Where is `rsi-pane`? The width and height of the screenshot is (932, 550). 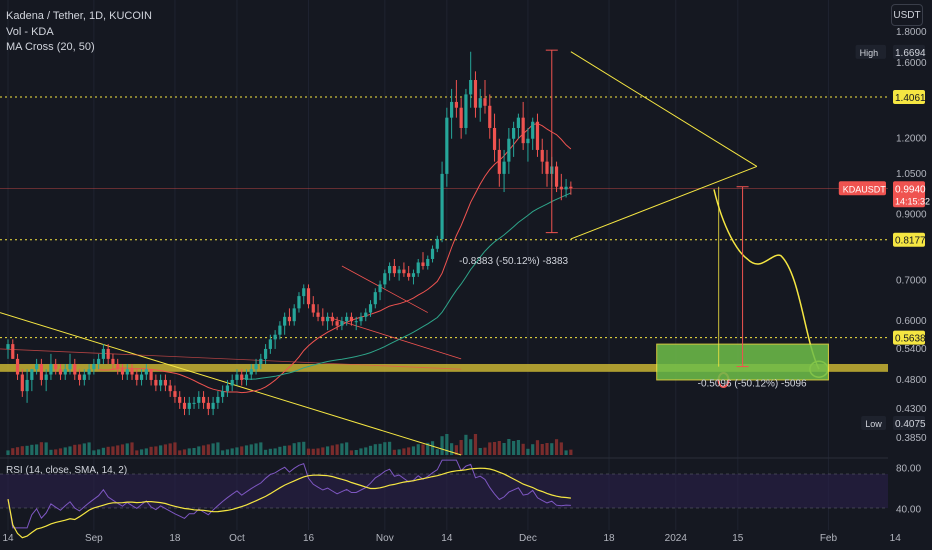 rsi-pane is located at coordinates (444, 498).